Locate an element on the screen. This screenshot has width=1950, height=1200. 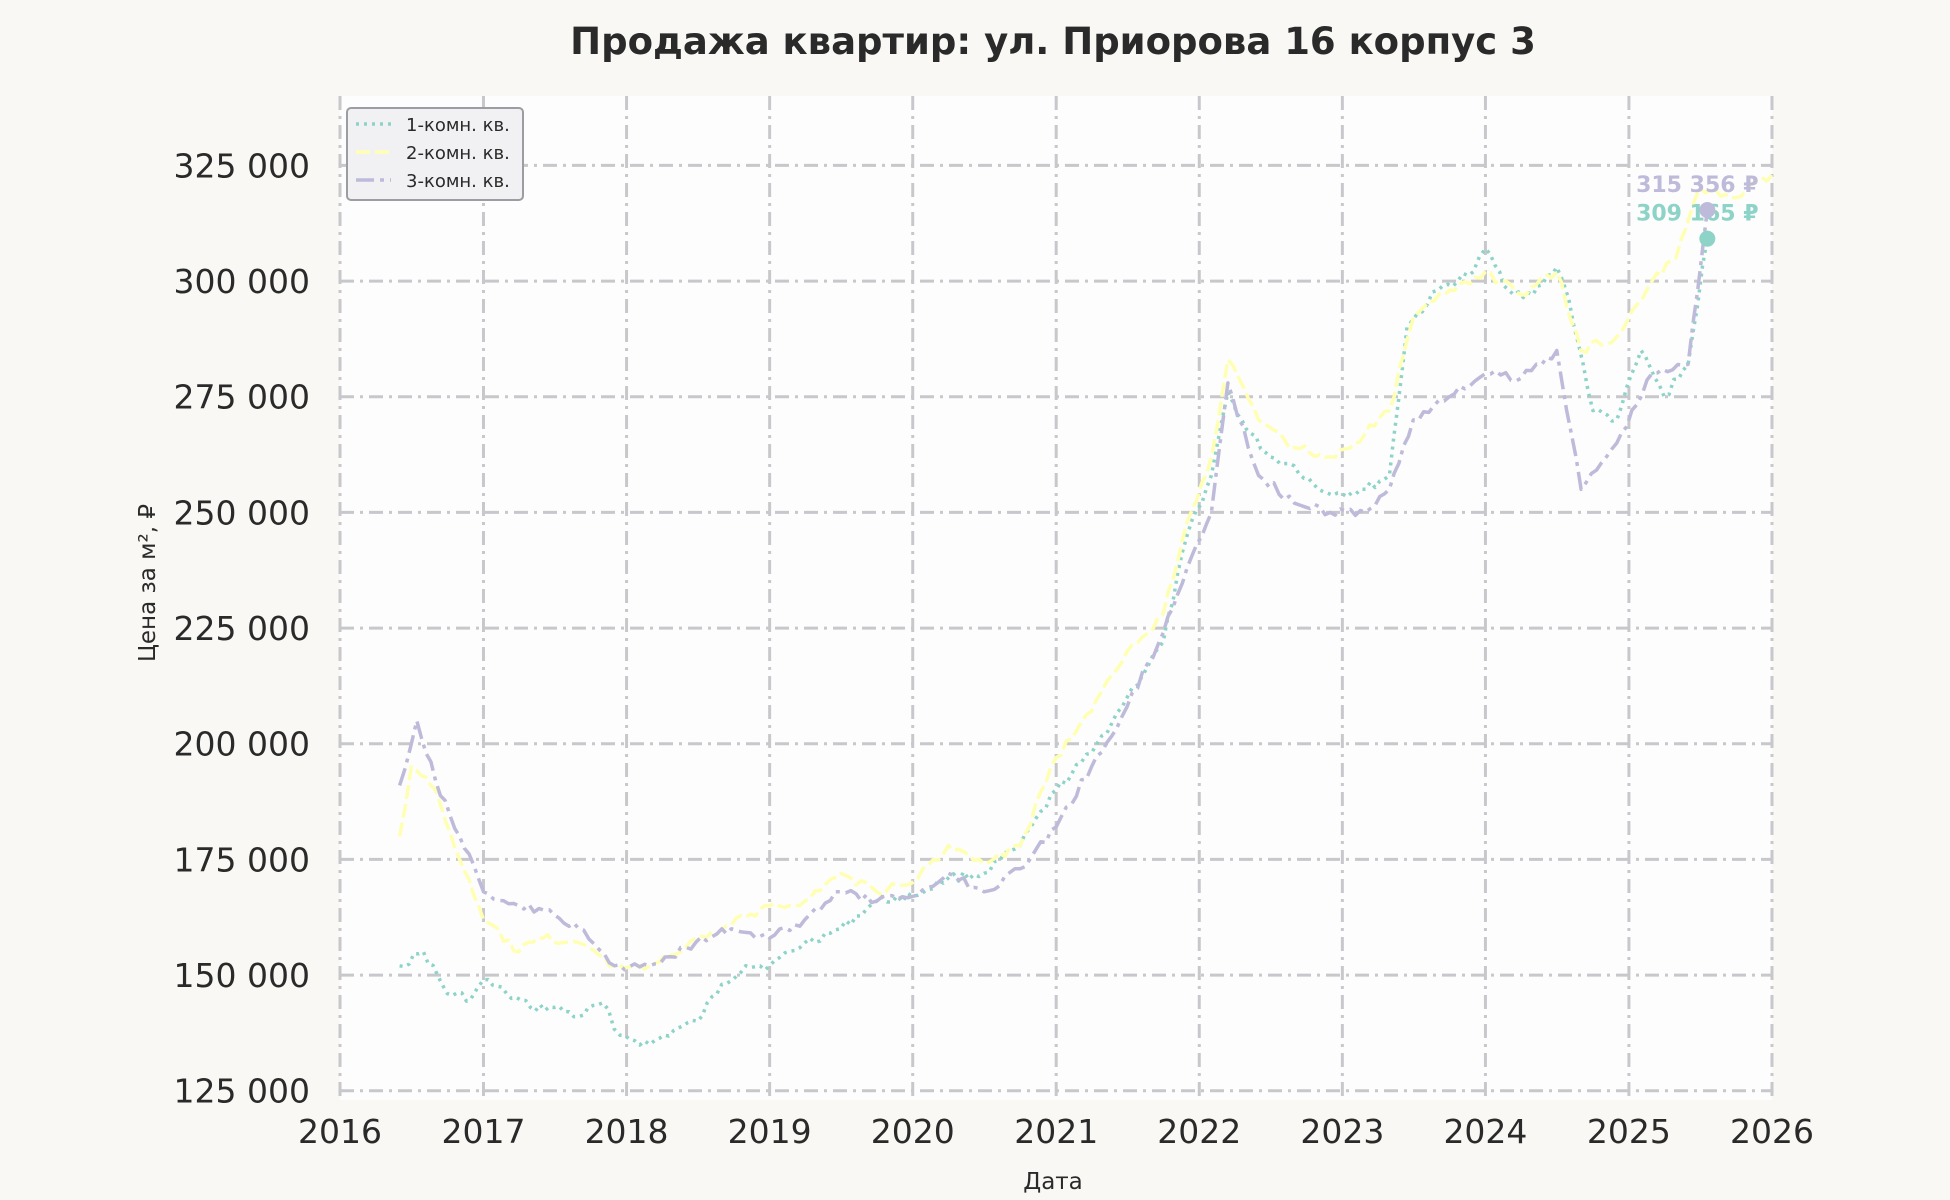
y-tick-label: 150 000 is located at coordinates (242, 975).